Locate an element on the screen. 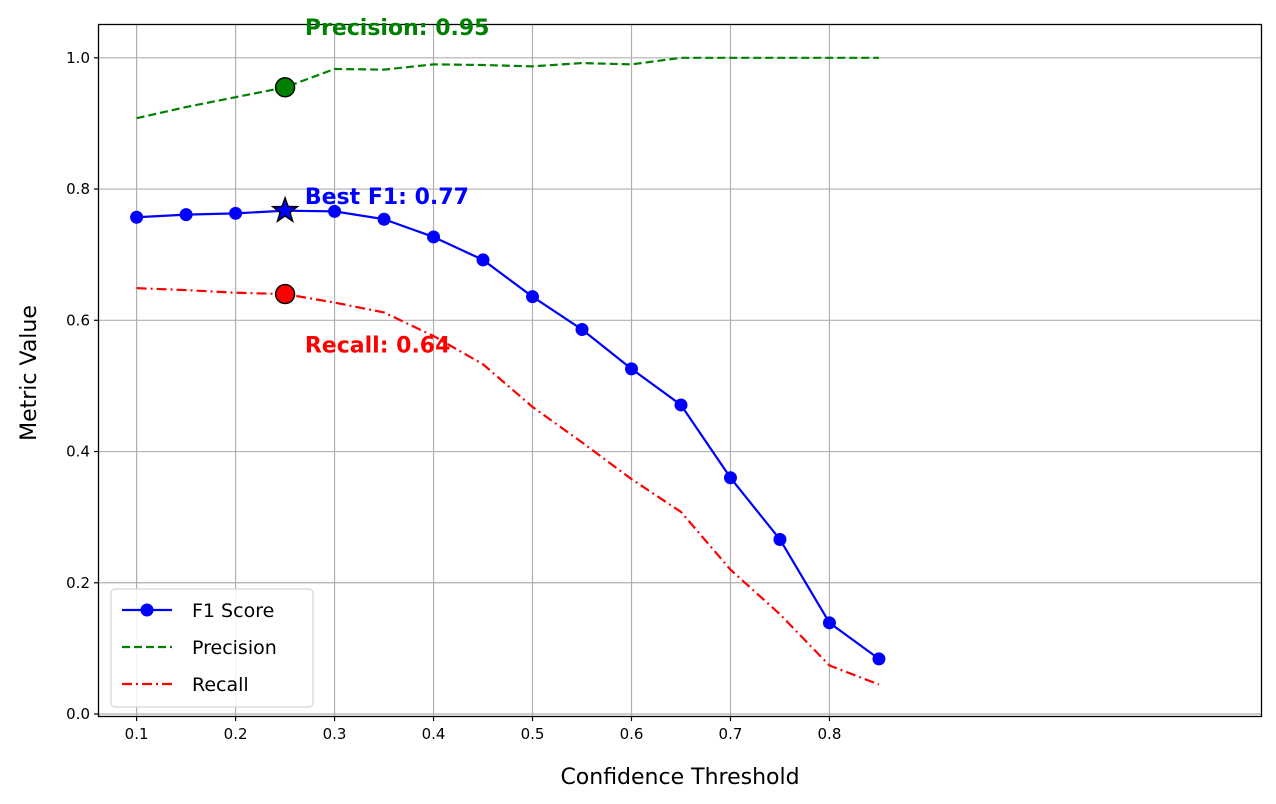 This screenshot has height=804, width=1276. annotation-precision: Precision: 0.95 is located at coordinates (397, 28).